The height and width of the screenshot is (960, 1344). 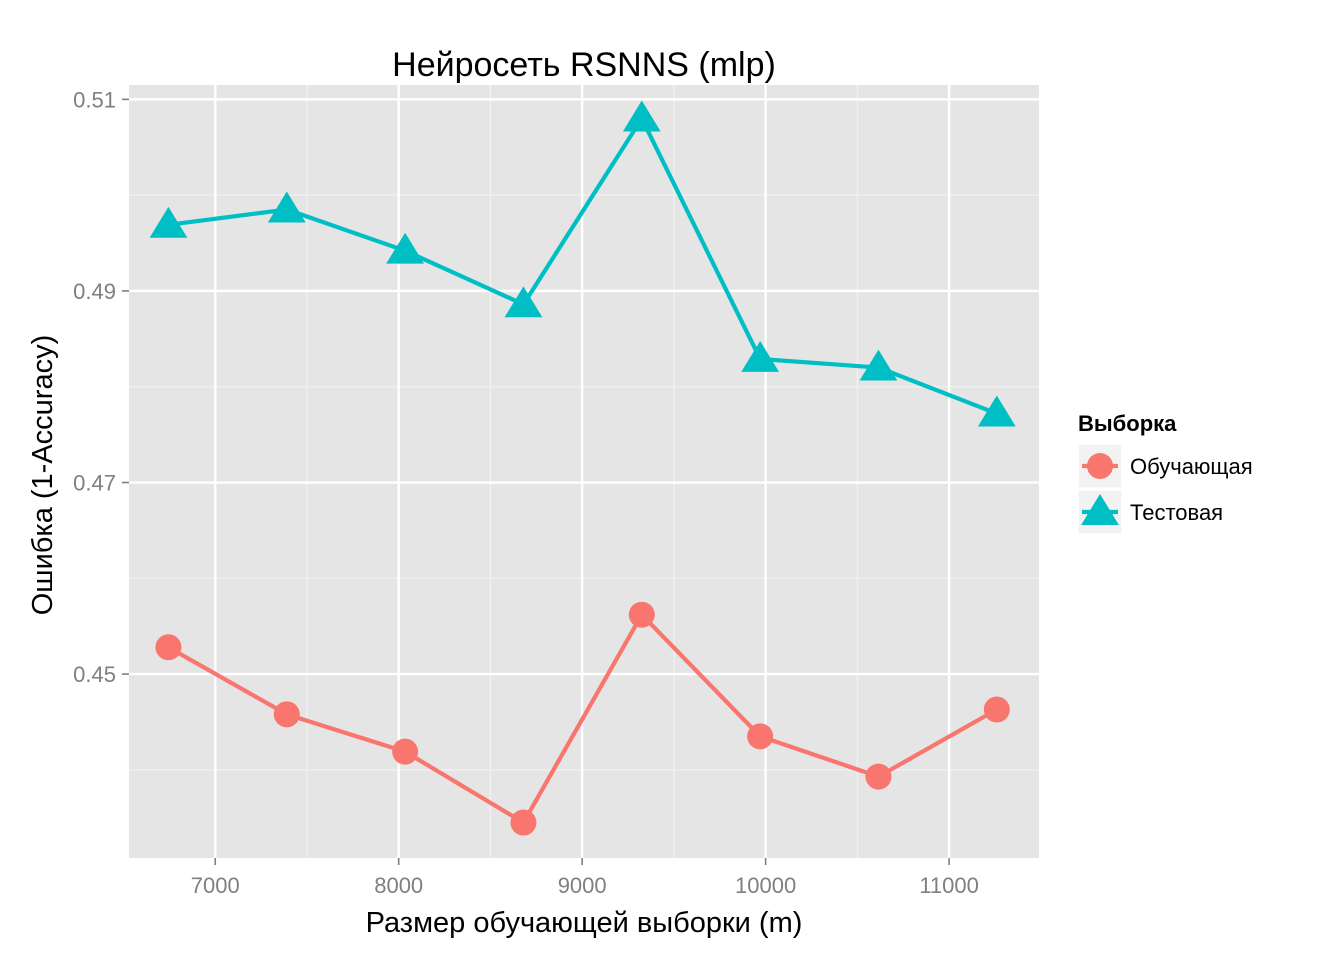 I want to click on legend-item: Обучающая, so click(x=1165, y=466).